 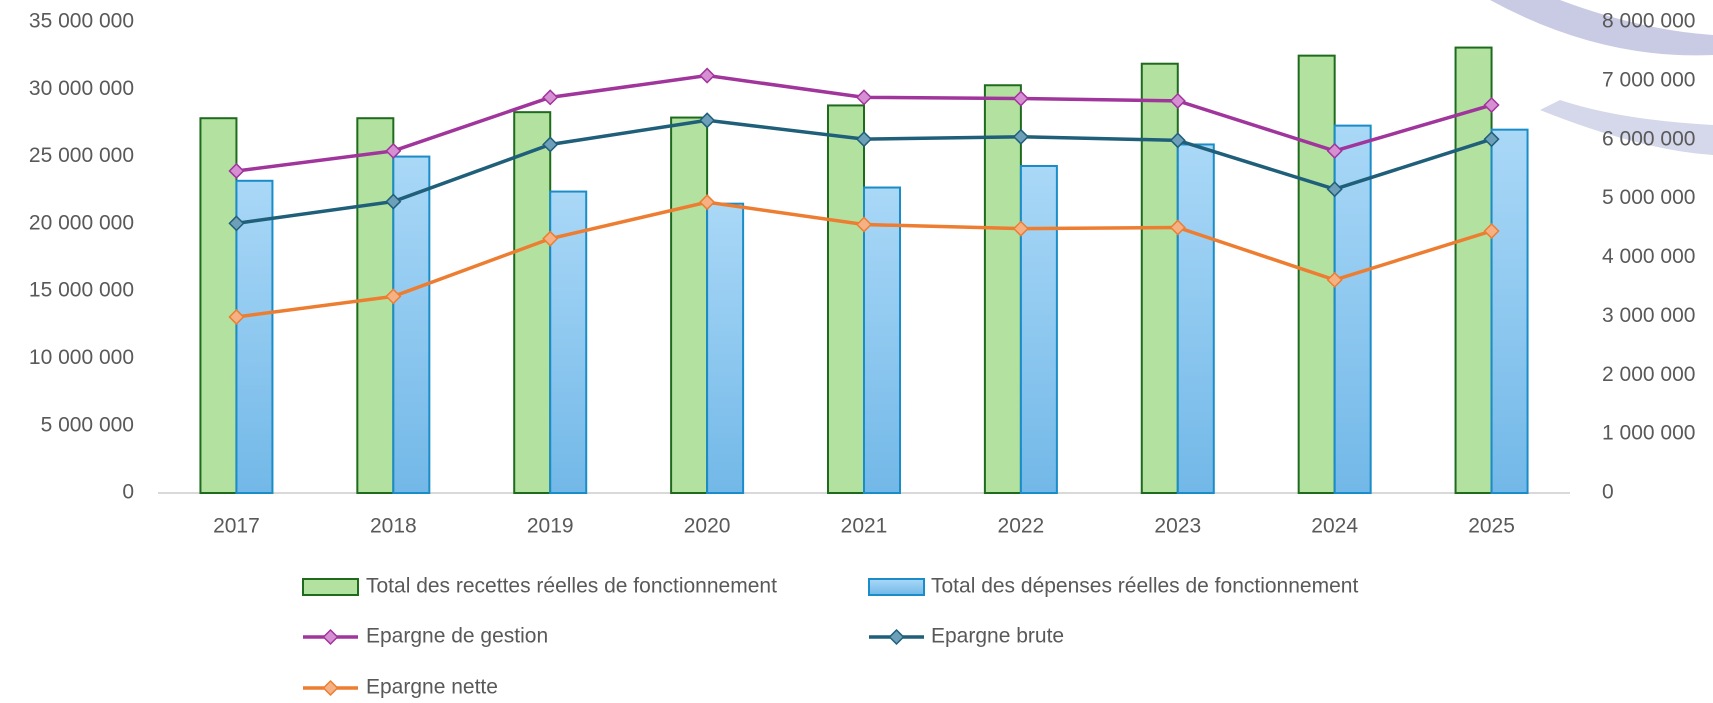 What do you see at coordinates (81, 155) in the screenshot?
I see `y-tick-label: 25 000 000` at bounding box center [81, 155].